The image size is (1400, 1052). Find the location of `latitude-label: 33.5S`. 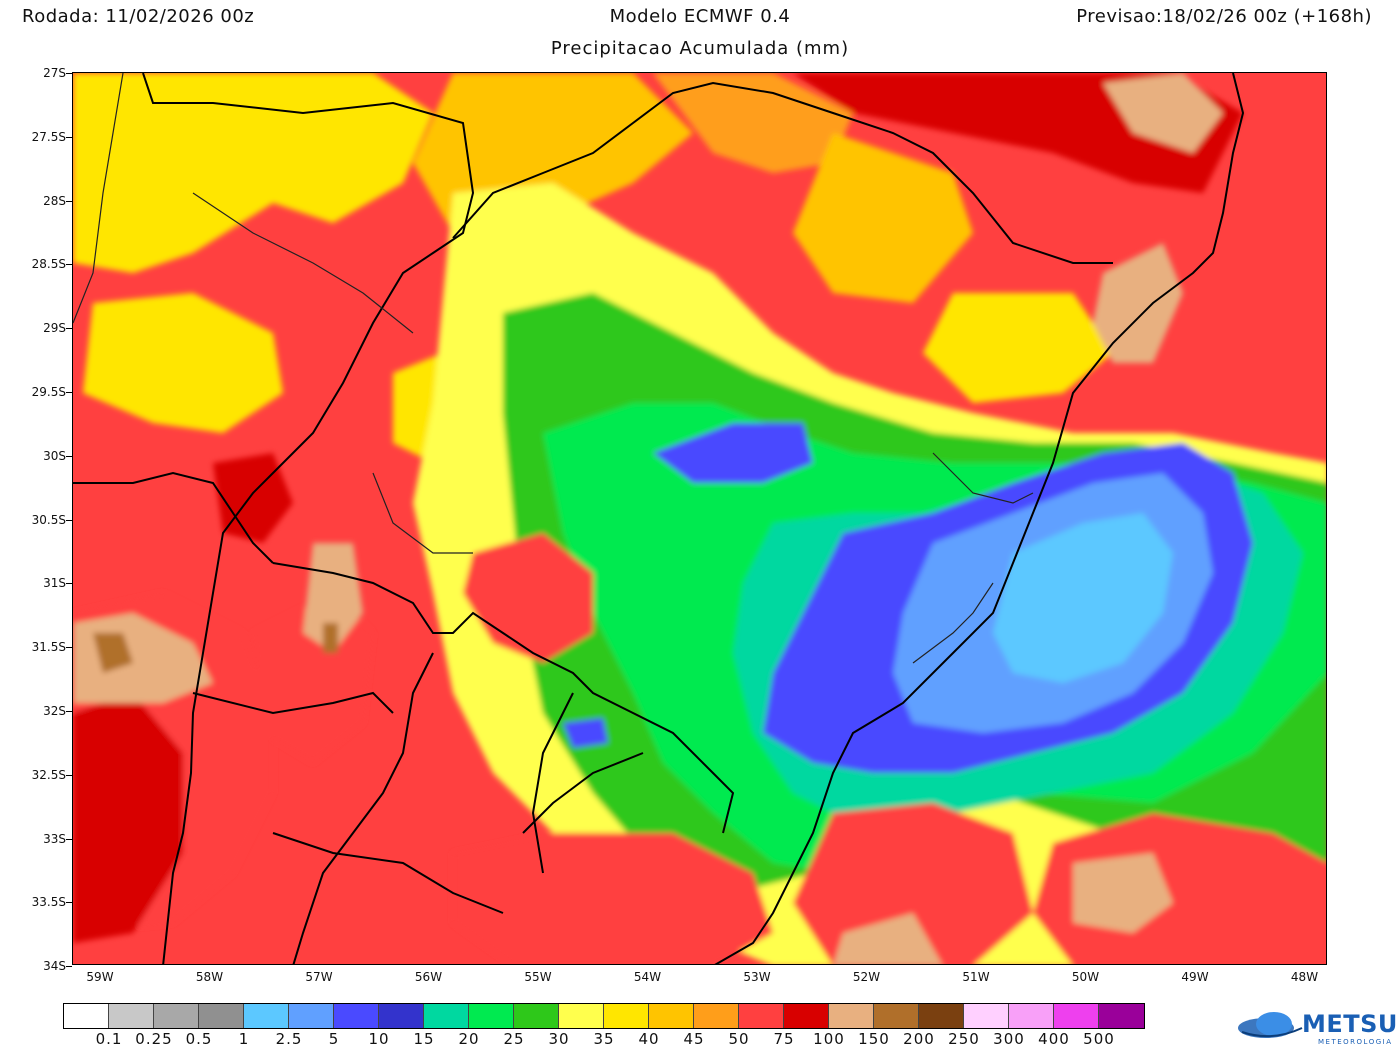

latitude-label: 33.5S is located at coordinates (48, 902).